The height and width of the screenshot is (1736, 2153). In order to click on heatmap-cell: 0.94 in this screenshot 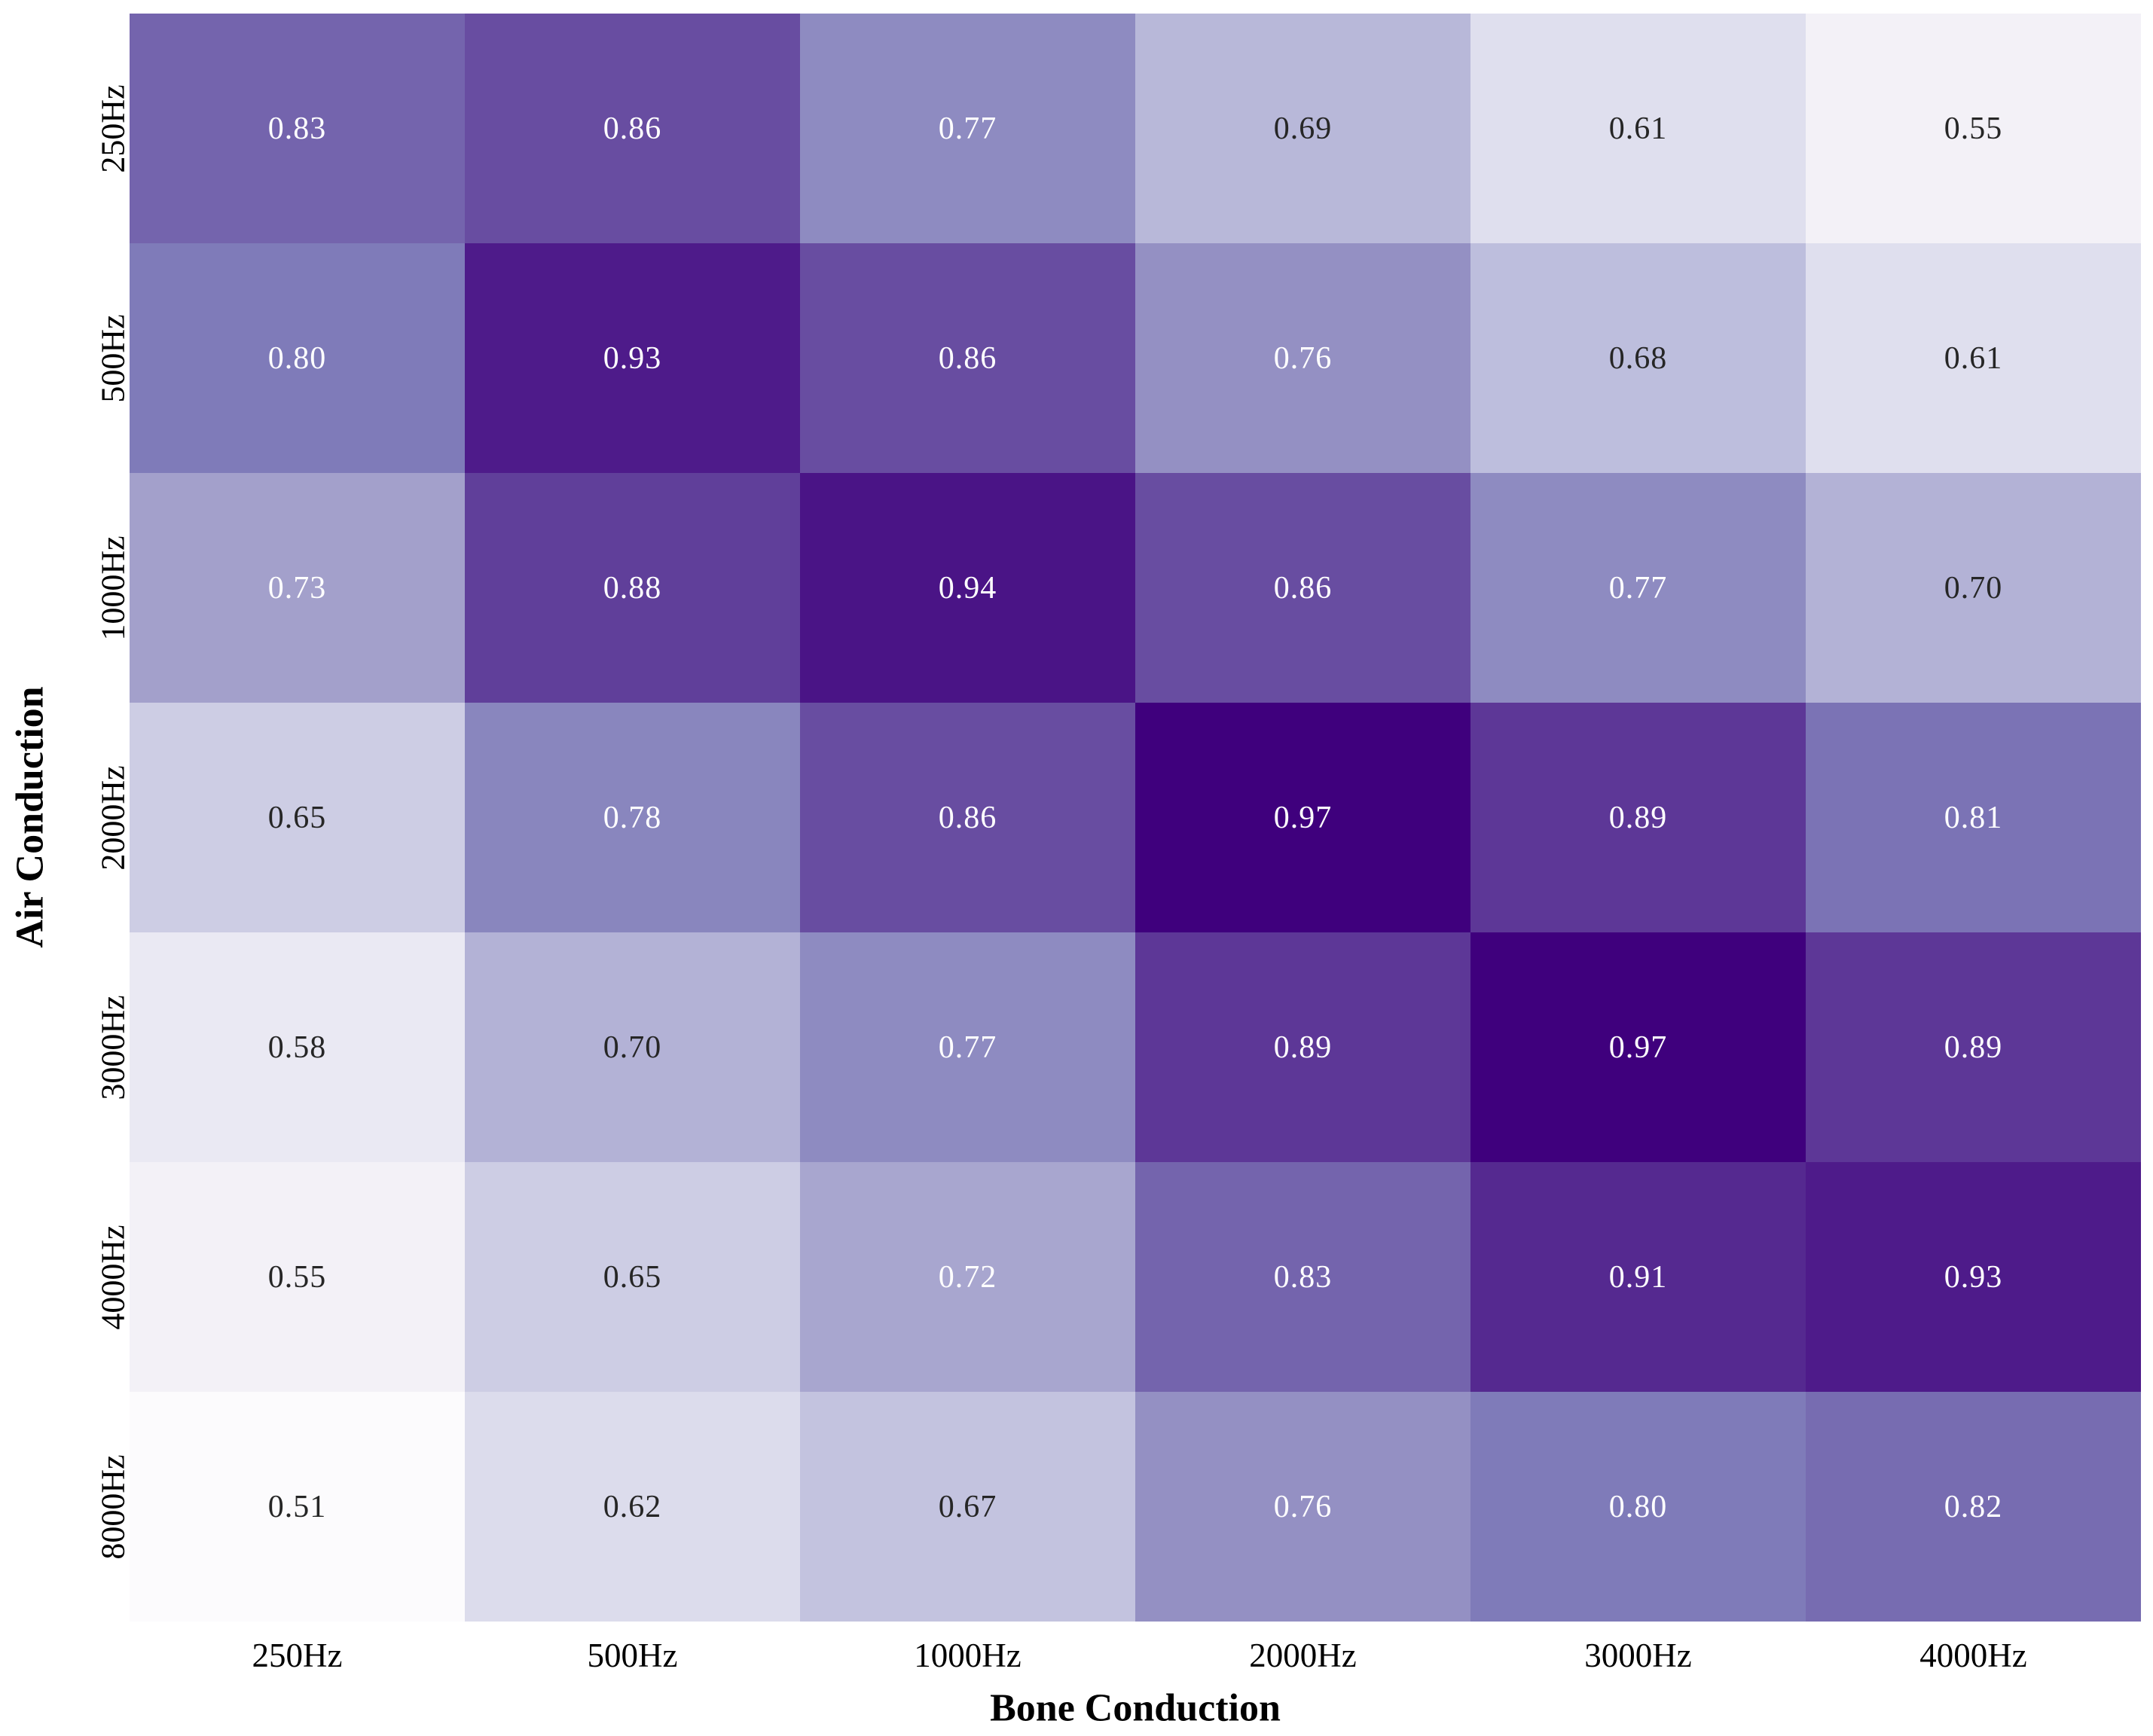, I will do `click(967, 588)`.